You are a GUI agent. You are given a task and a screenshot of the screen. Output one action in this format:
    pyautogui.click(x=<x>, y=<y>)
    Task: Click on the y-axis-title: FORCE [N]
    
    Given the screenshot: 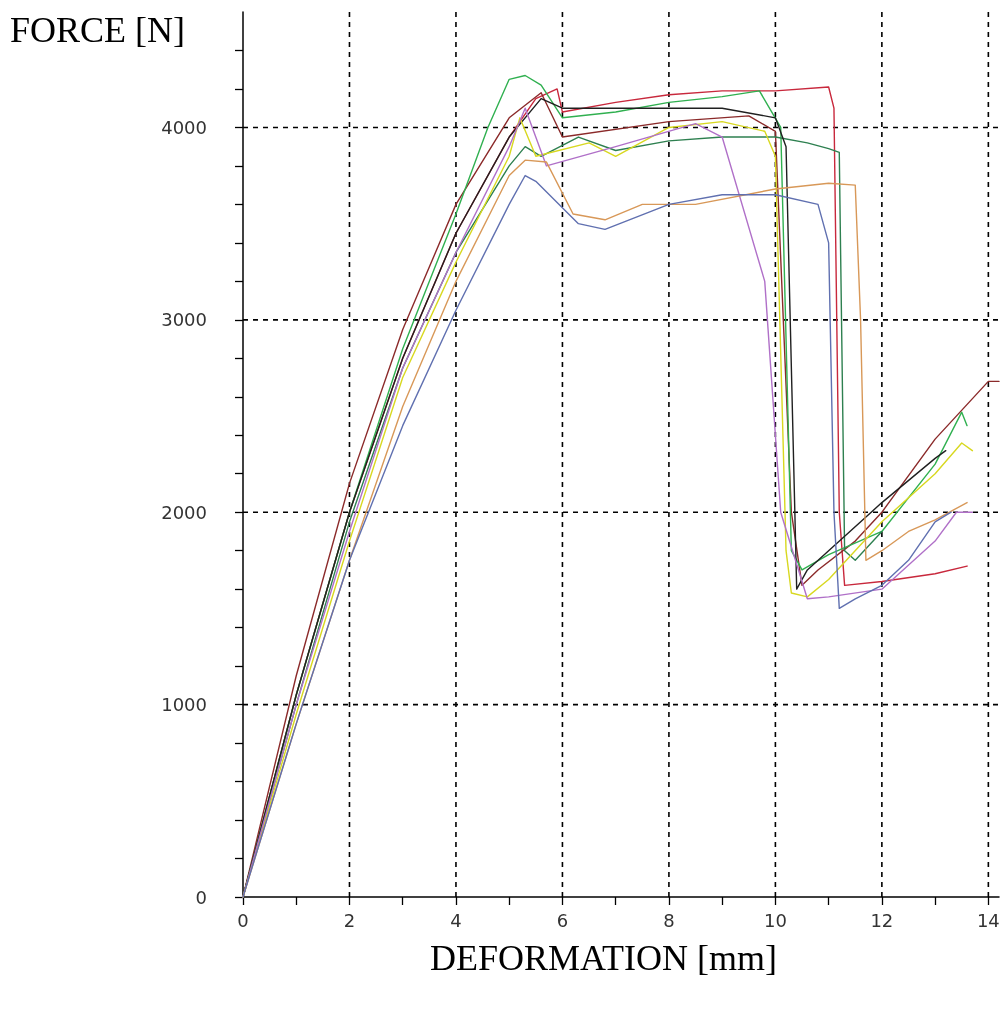 What is the action you would take?
    pyautogui.click(x=98, y=30)
    